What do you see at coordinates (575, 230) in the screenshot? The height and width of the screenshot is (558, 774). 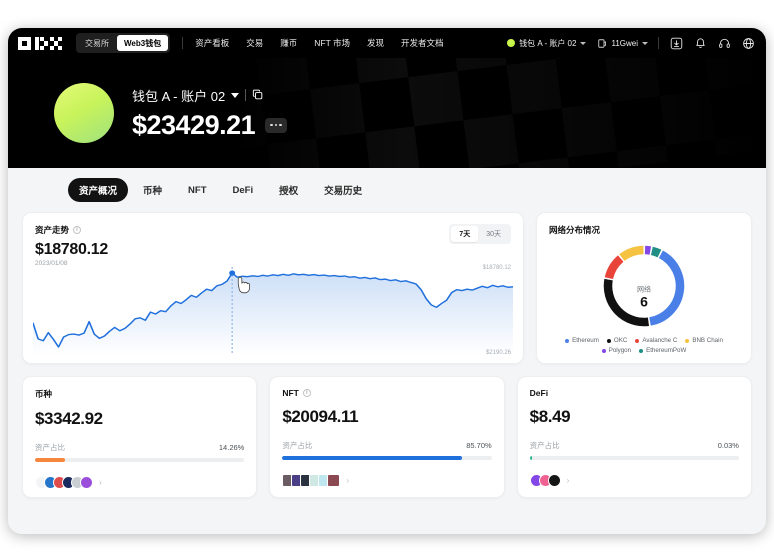 I see `network-distribution-title: 网络分布情况` at bounding box center [575, 230].